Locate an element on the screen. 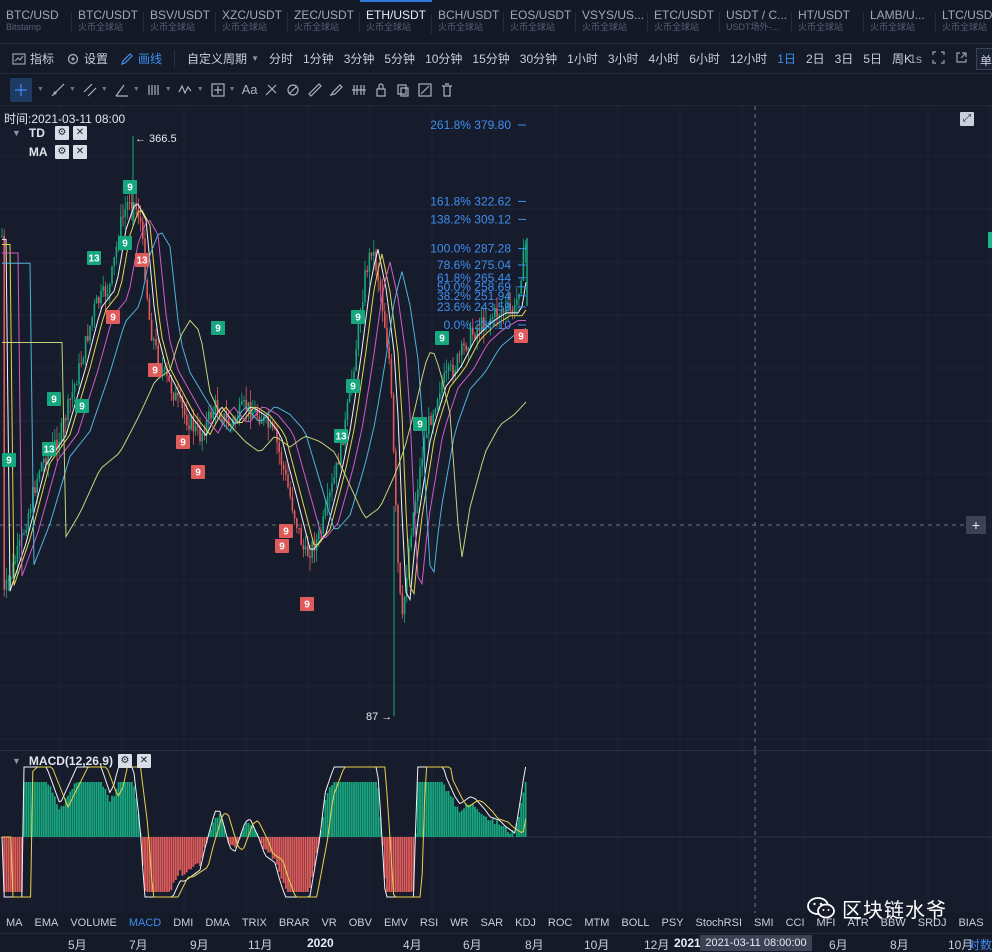  period-option: 周K is located at coordinates (902, 59).